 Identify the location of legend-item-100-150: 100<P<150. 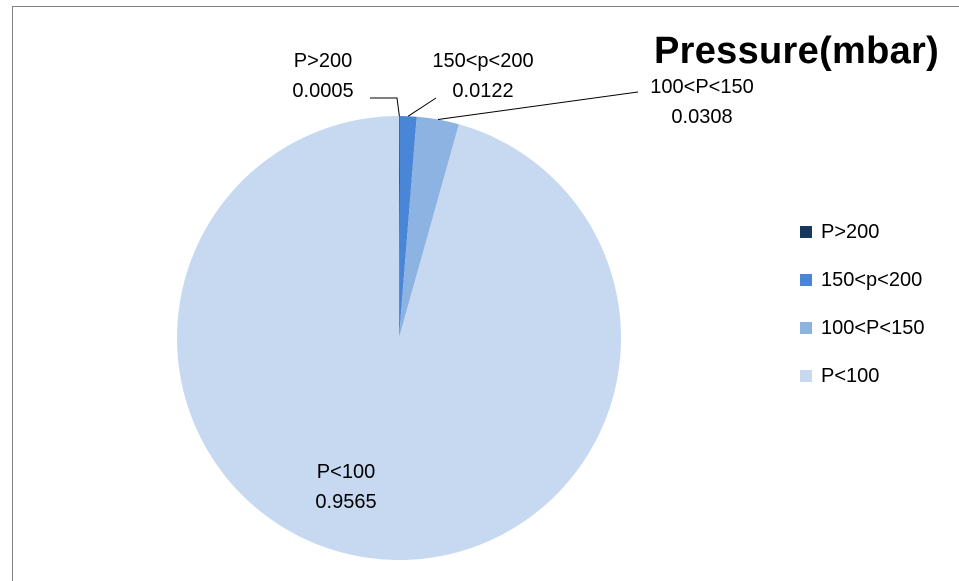
(862, 328).